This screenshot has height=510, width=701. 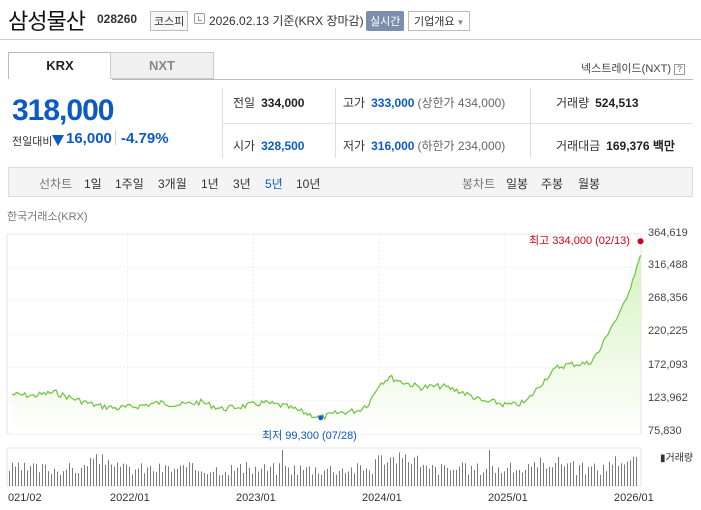 I want to click on candle-monthly: 월봉, so click(x=589, y=184).